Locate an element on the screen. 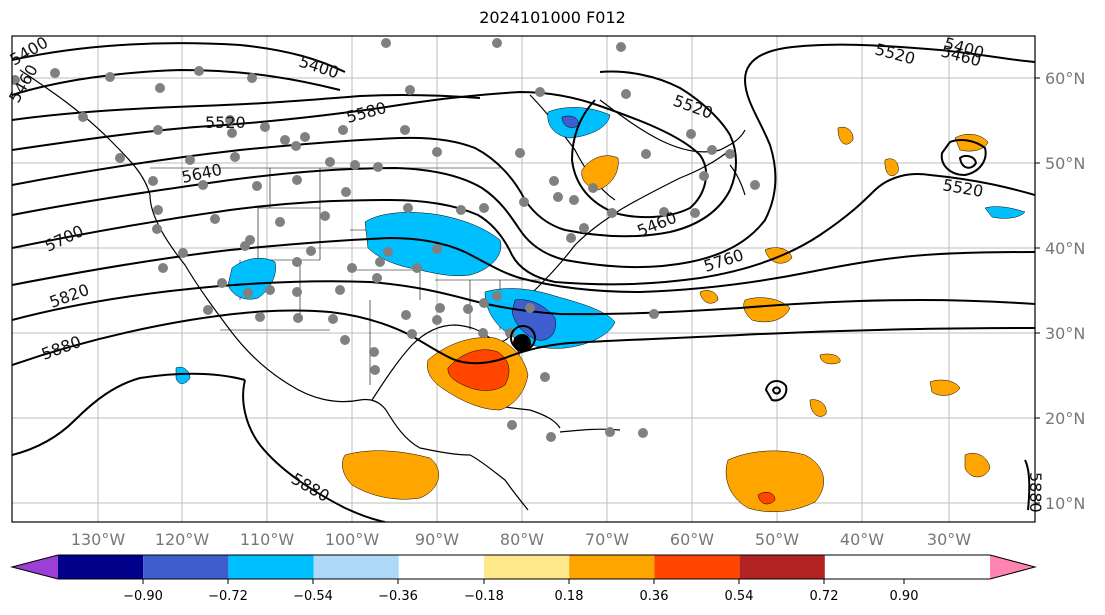 This screenshot has height=615, width=1105. orange-field-atl-se is located at coordinates (977, 465).